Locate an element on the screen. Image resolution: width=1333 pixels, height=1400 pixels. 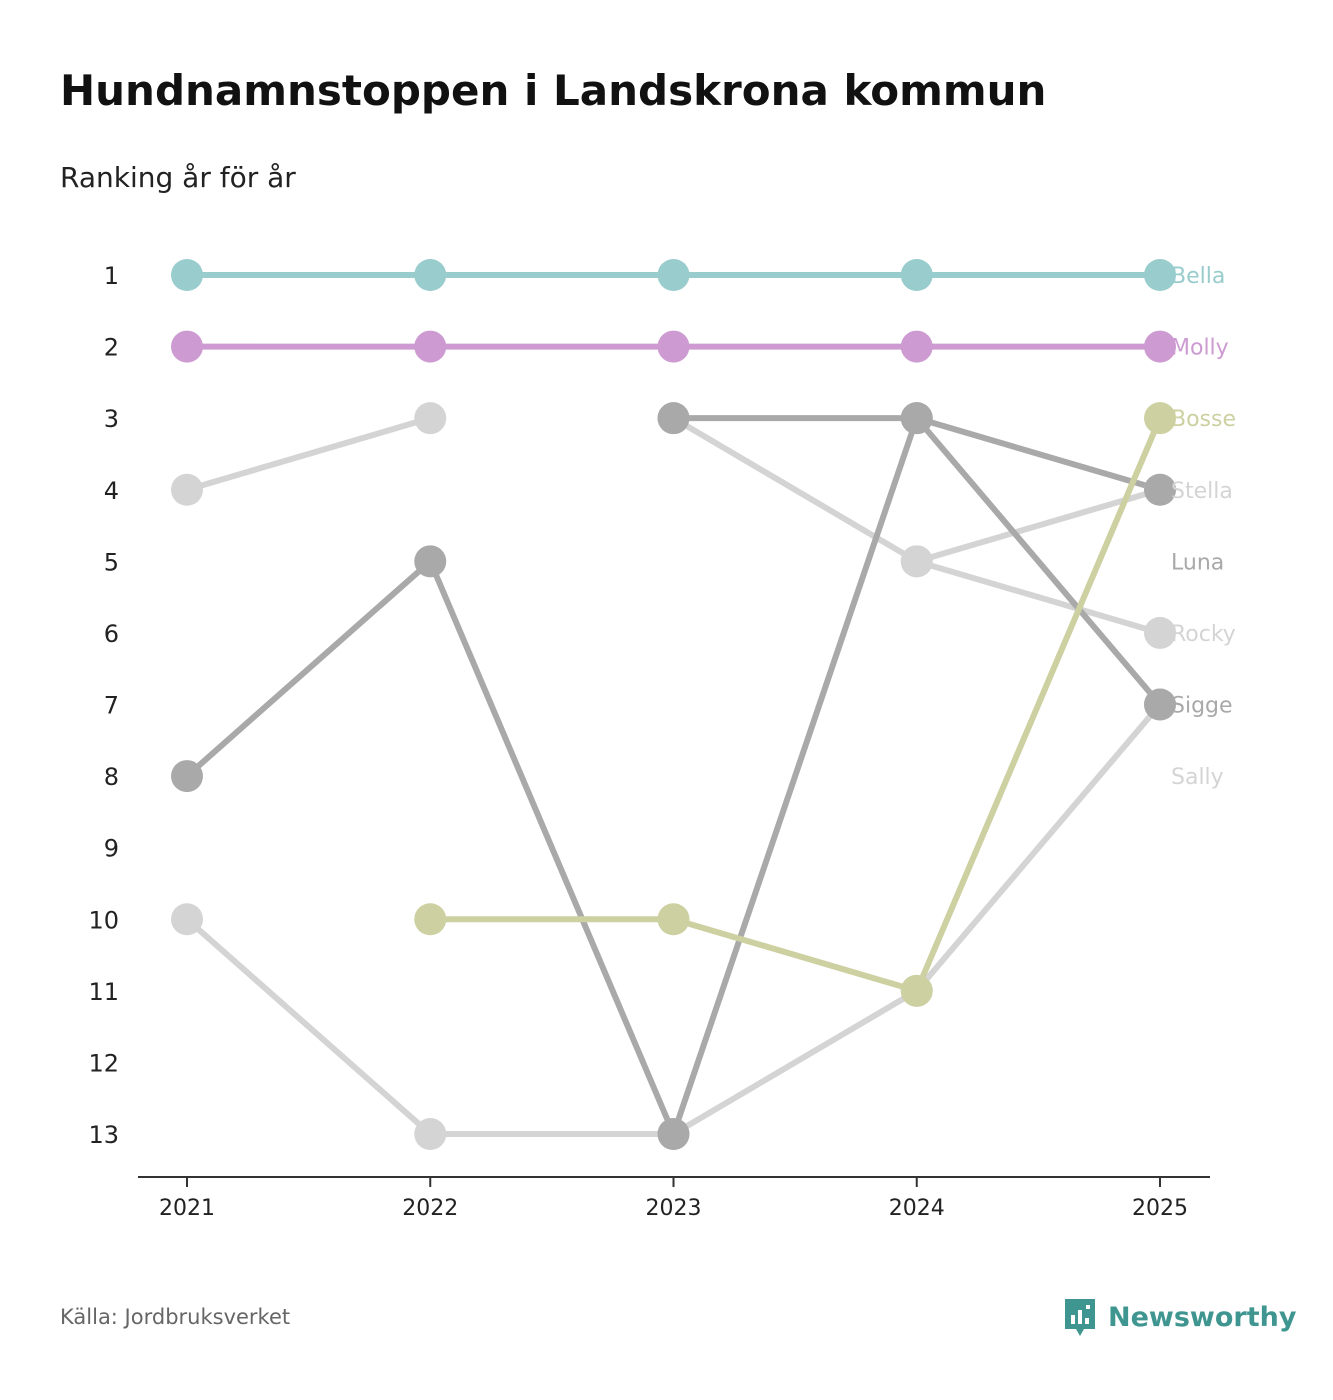
x-tick-label: 2023 is located at coordinates (674, 1208).